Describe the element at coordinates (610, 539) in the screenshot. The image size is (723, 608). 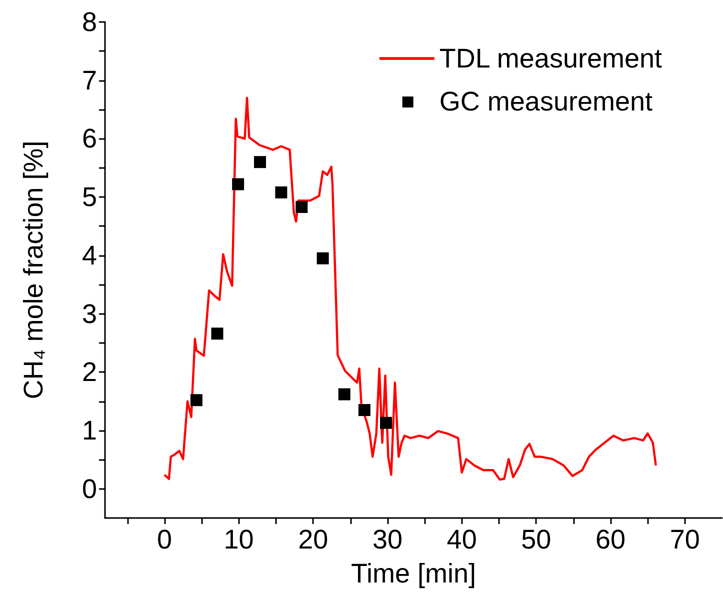
I see `x-tick-label: 60` at that location.